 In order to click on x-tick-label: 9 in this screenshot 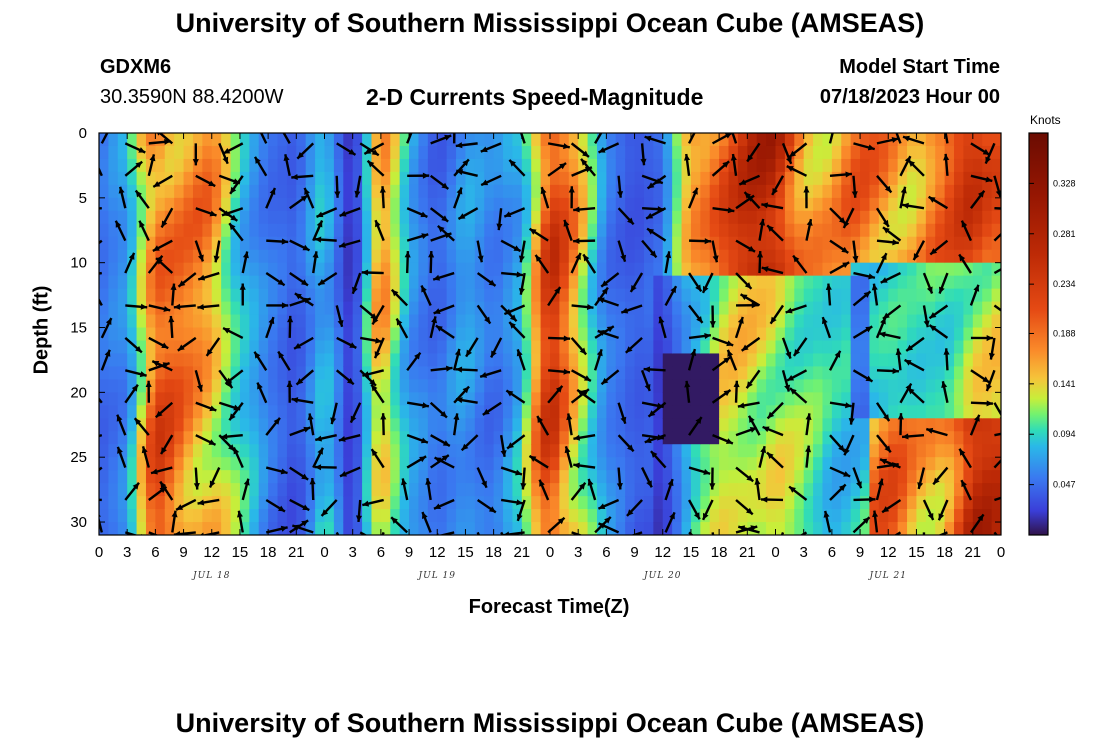, I will do `click(634, 552)`.